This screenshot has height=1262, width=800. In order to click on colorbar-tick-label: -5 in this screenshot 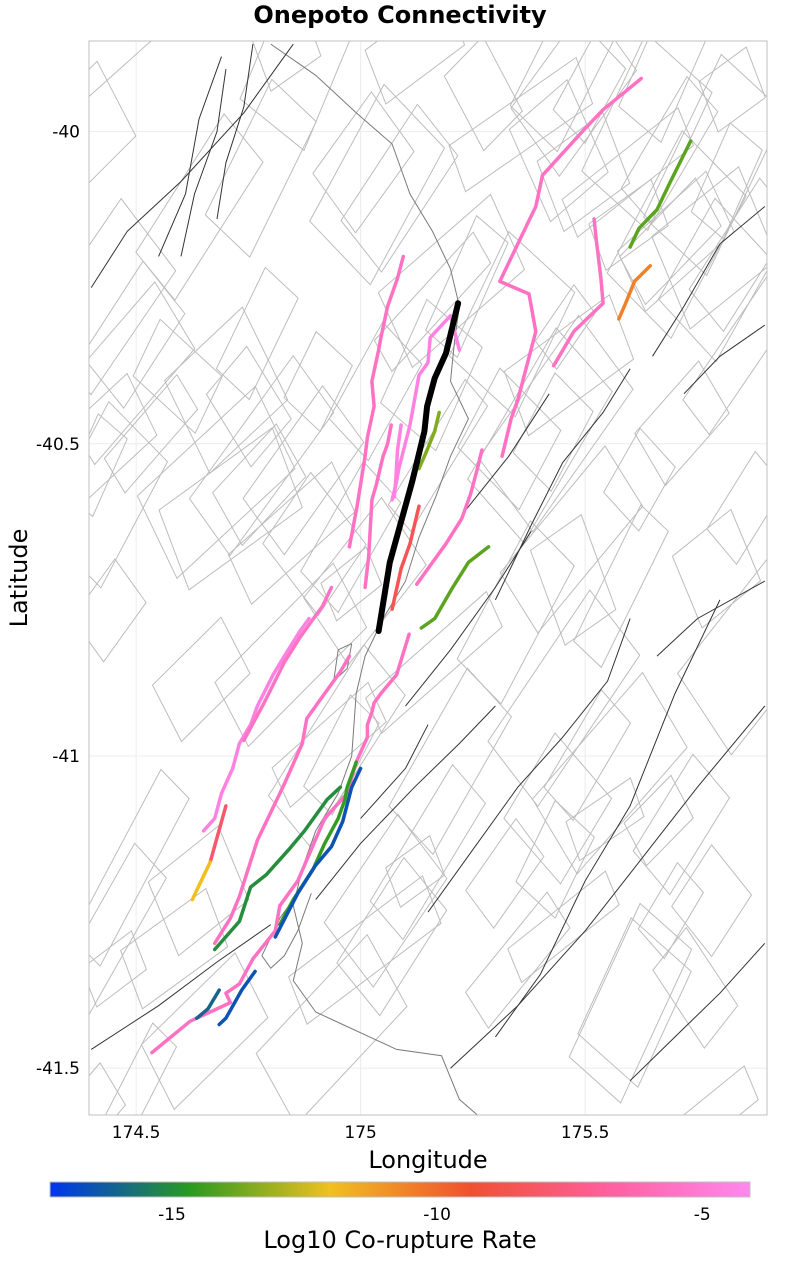, I will do `click(702, 1215)`.